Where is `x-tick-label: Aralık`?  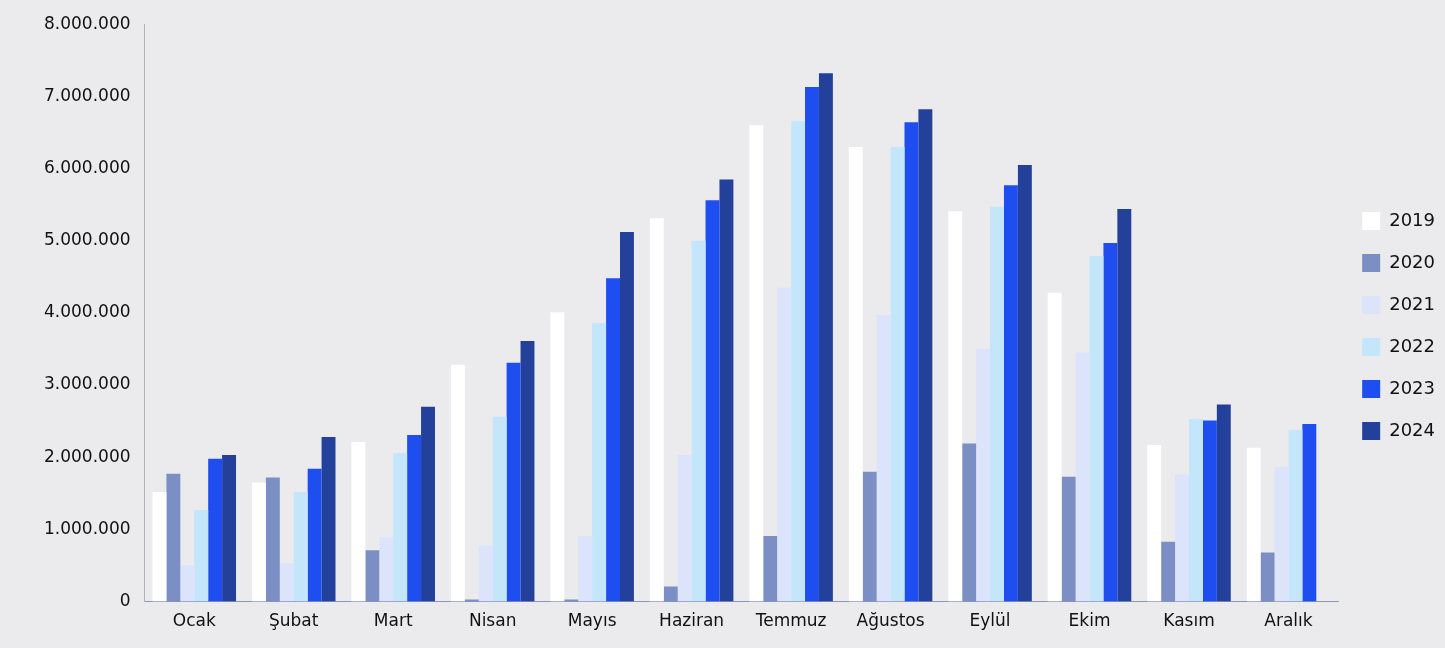 x-tick-label: Aralık is located at coordinates (1288, 620).